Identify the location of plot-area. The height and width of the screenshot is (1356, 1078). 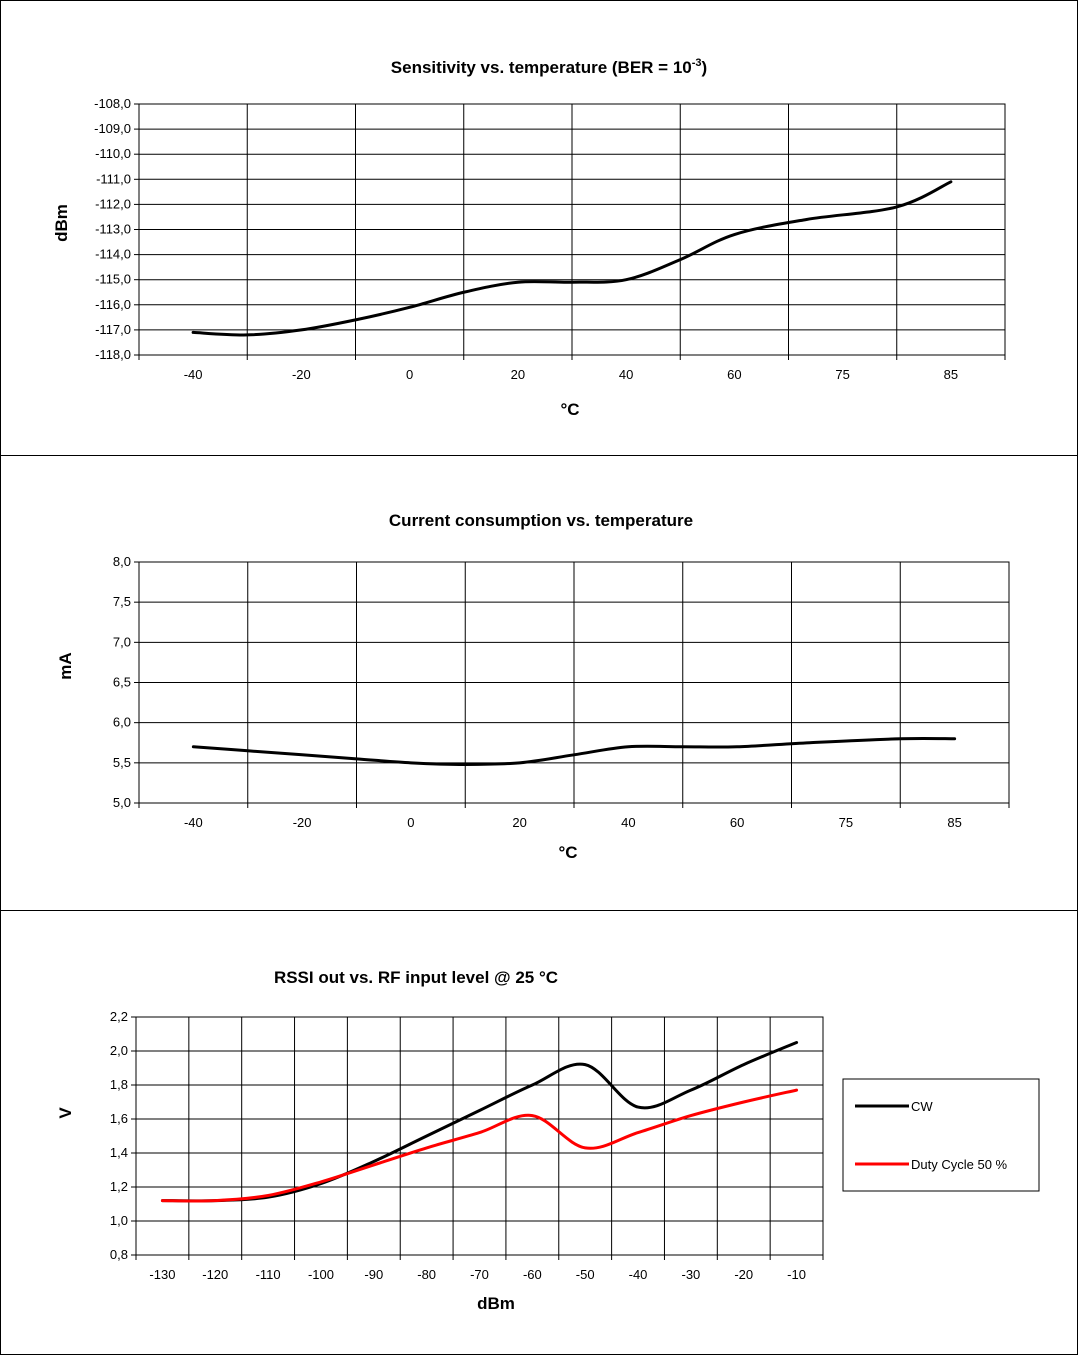
(479, 1136).